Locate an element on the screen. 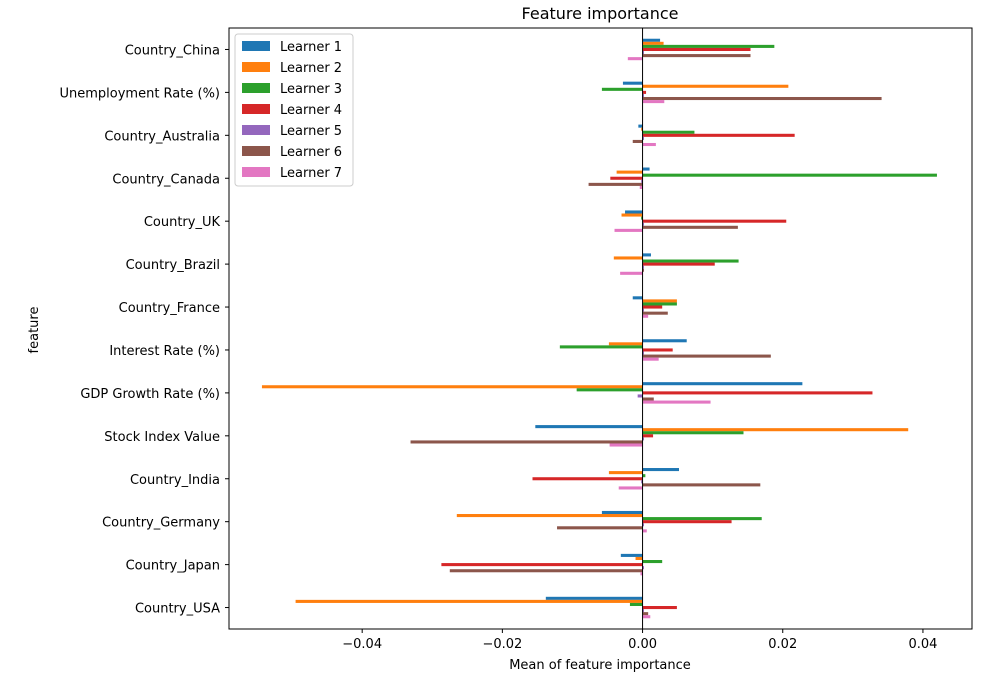  legend-label: Learner 4 is located at coordinates (311, 110).